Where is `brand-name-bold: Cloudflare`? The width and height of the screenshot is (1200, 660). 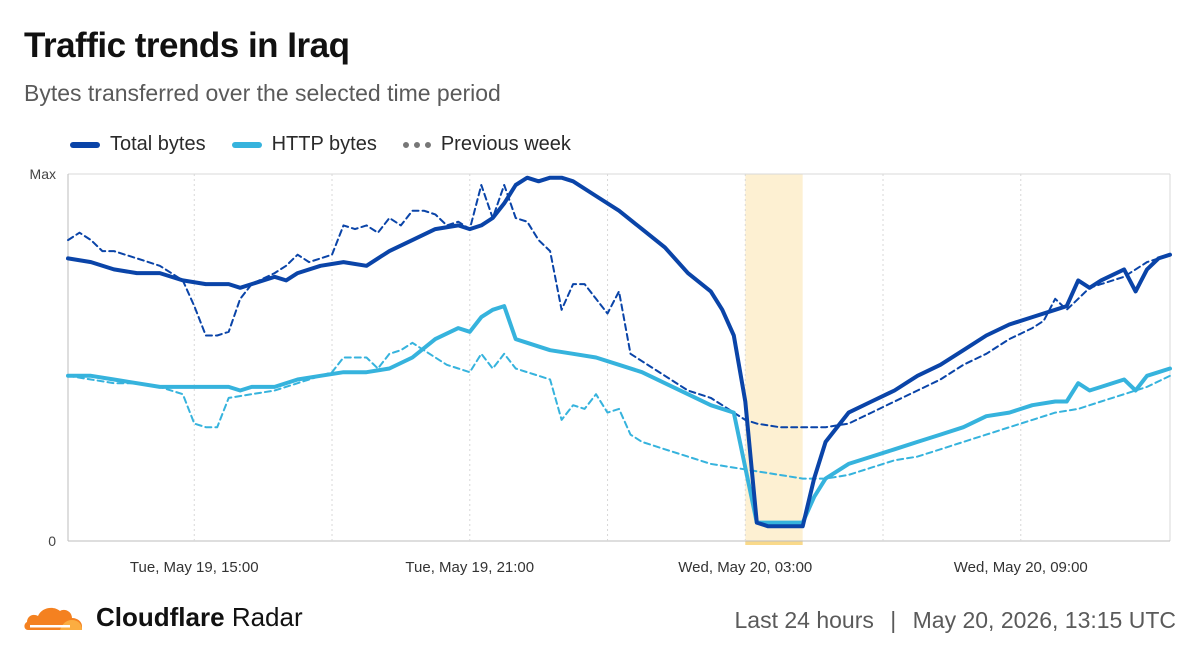
brand-name-bold: Cloudflare is located at coordinates (160, 616).